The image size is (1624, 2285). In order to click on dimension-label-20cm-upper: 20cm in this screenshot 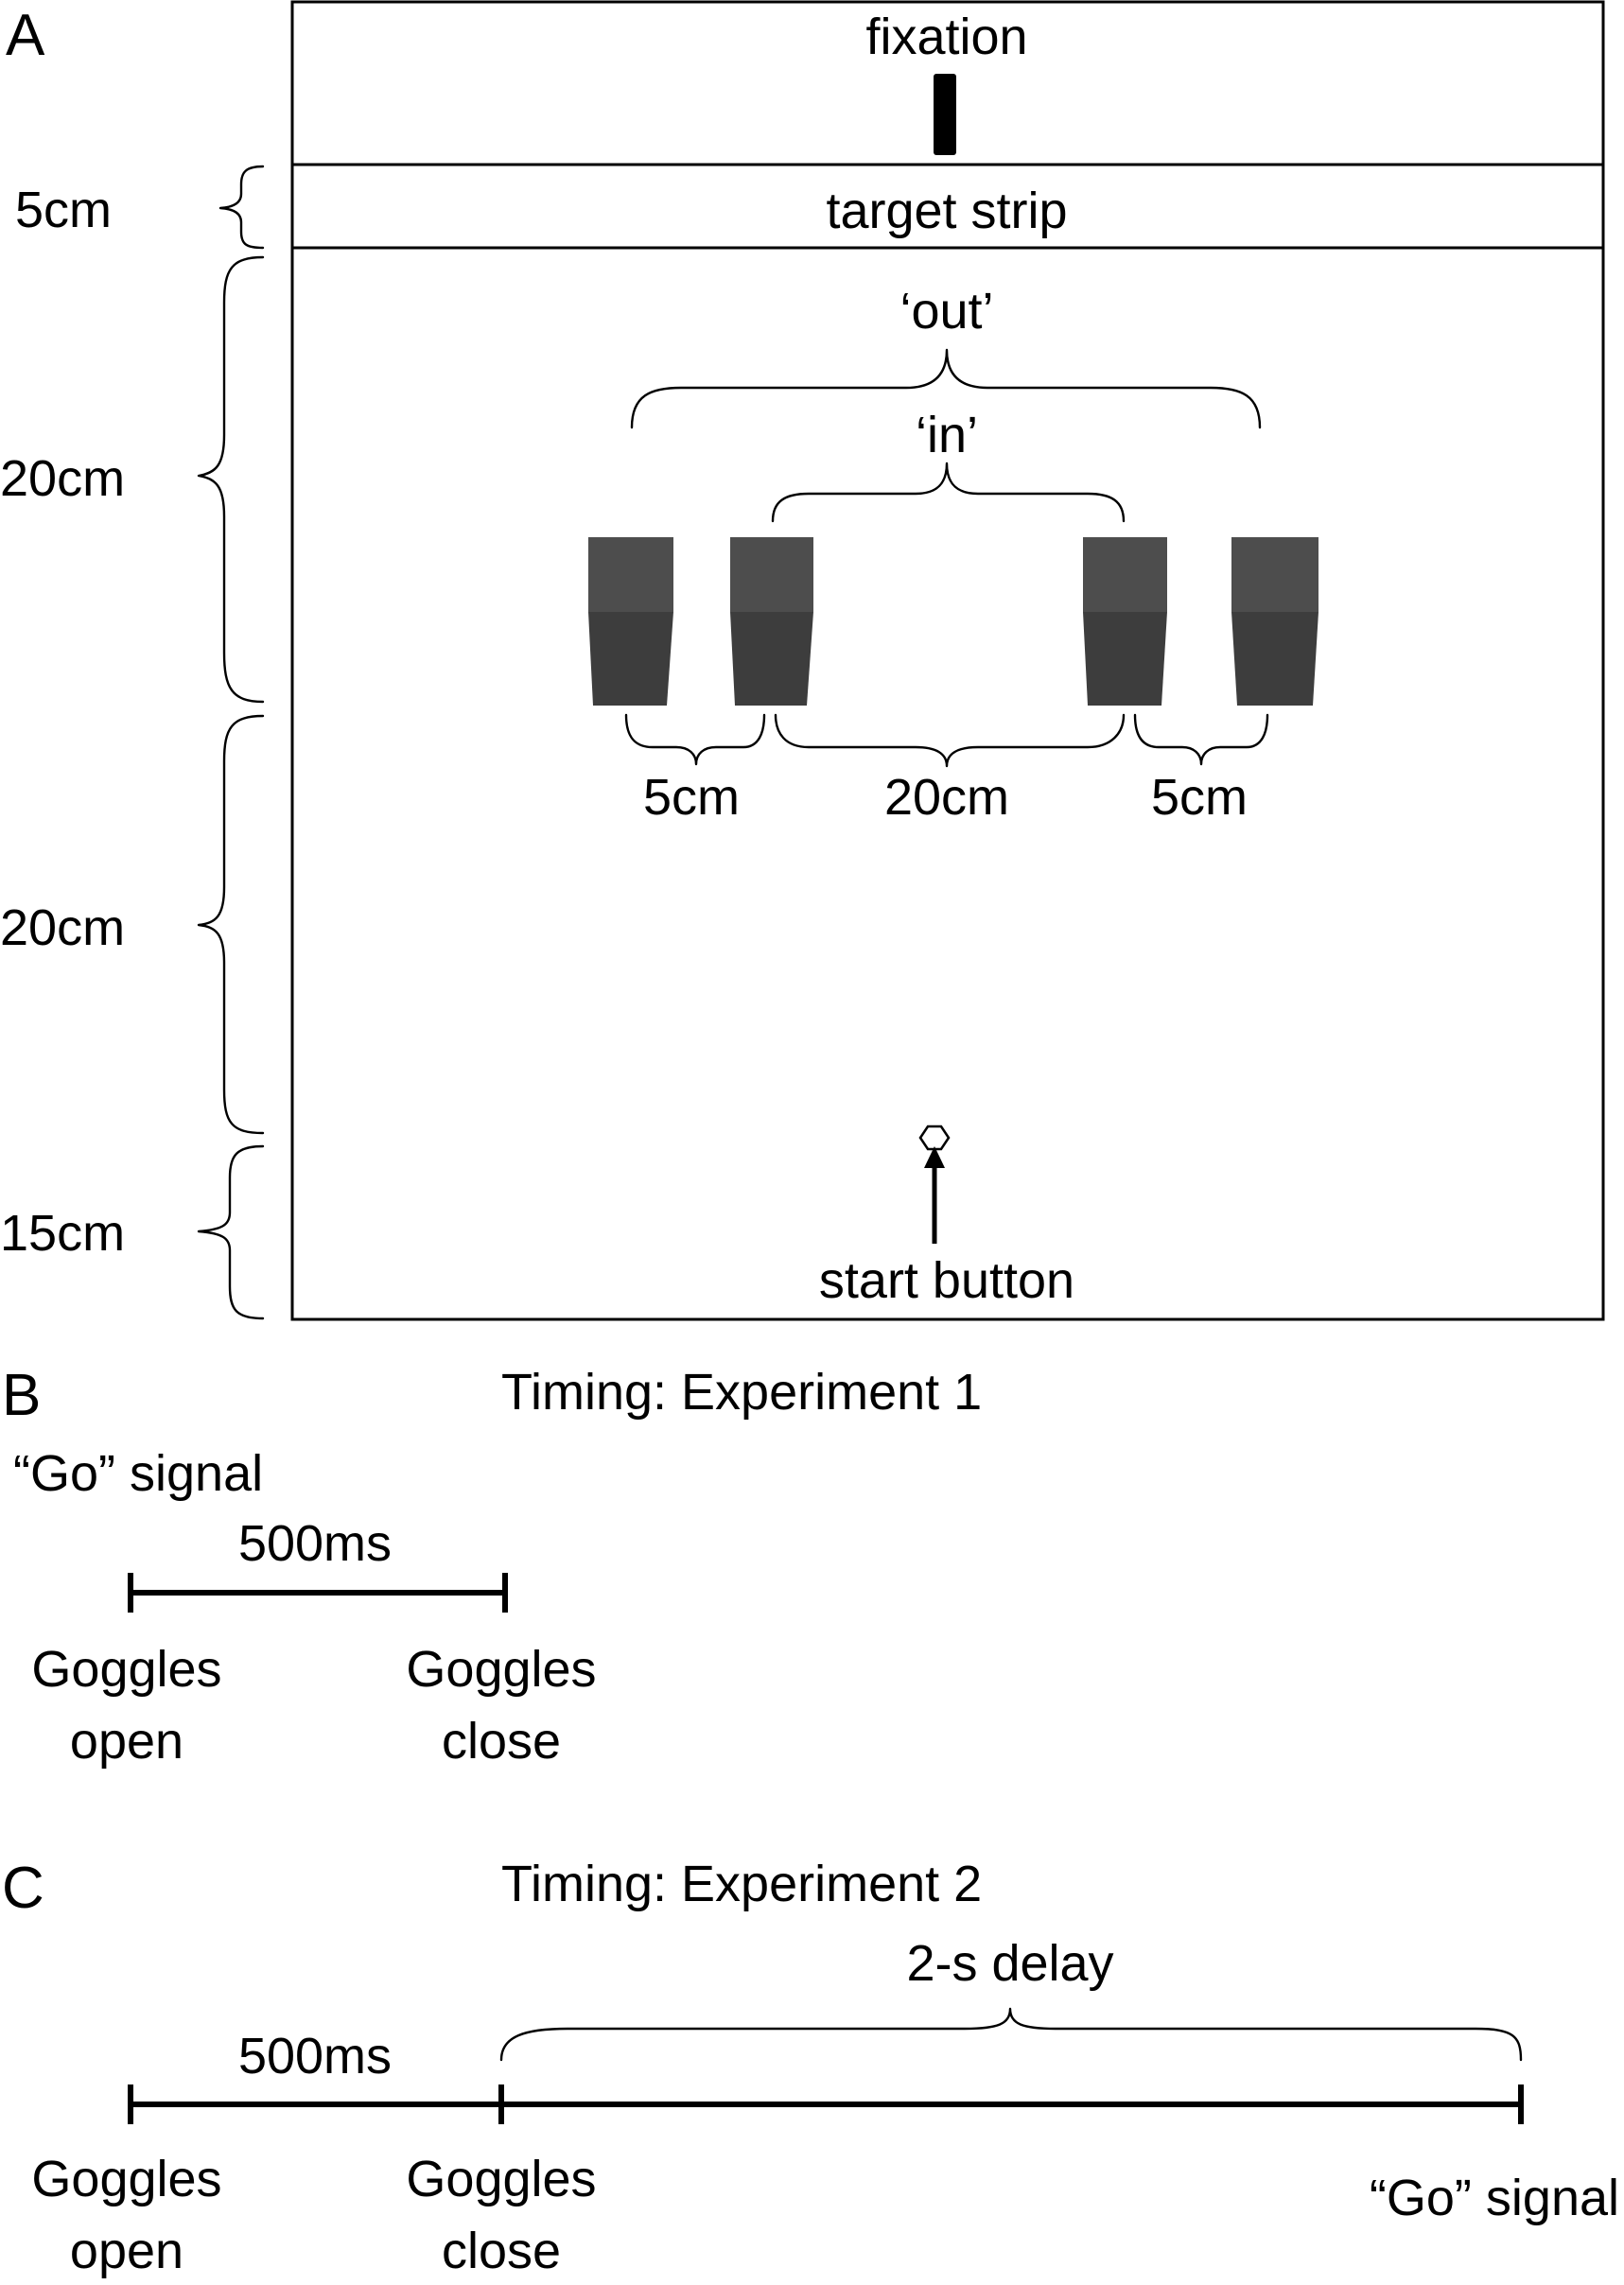, I will do `click(63, 479)`.